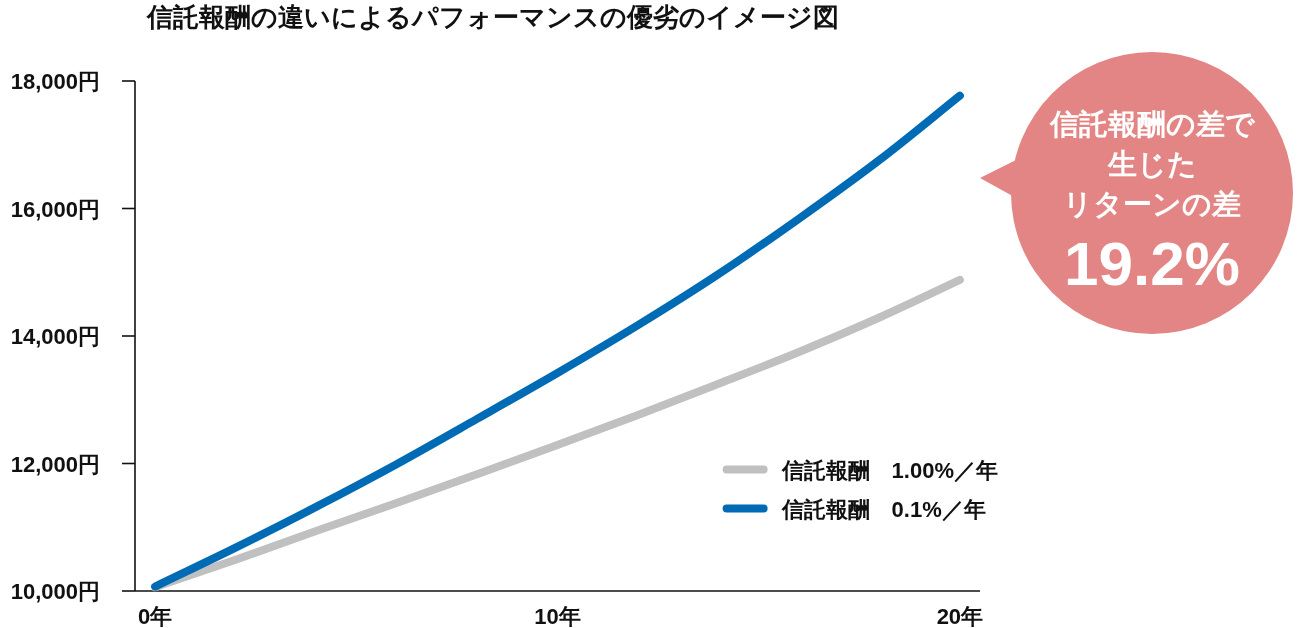 The image size is (1302, 628). Describe the element at coordinates (883, 509) in the screenshot. I see `legend-label: 信託報酬 0.1%／年` at that location.